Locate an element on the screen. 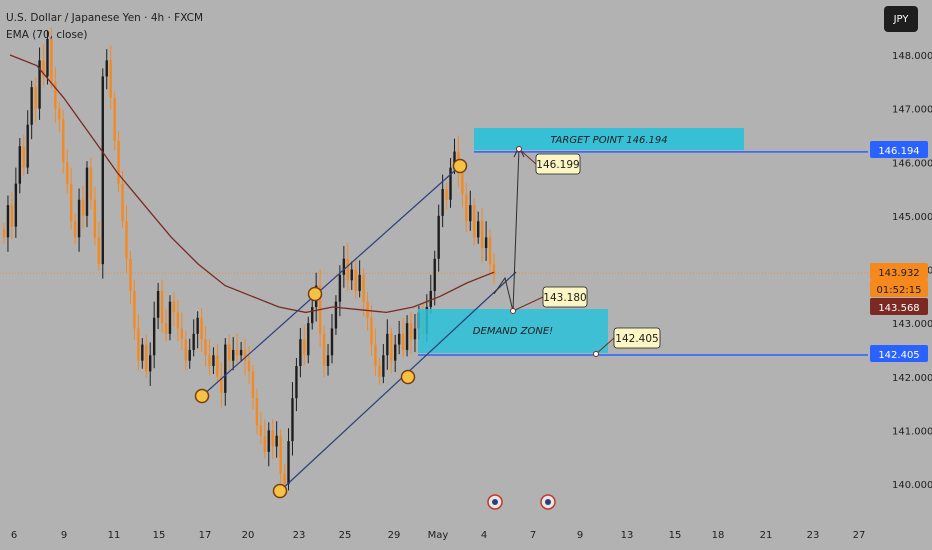  callout-target-anchor is located at coordinates (519, 149).